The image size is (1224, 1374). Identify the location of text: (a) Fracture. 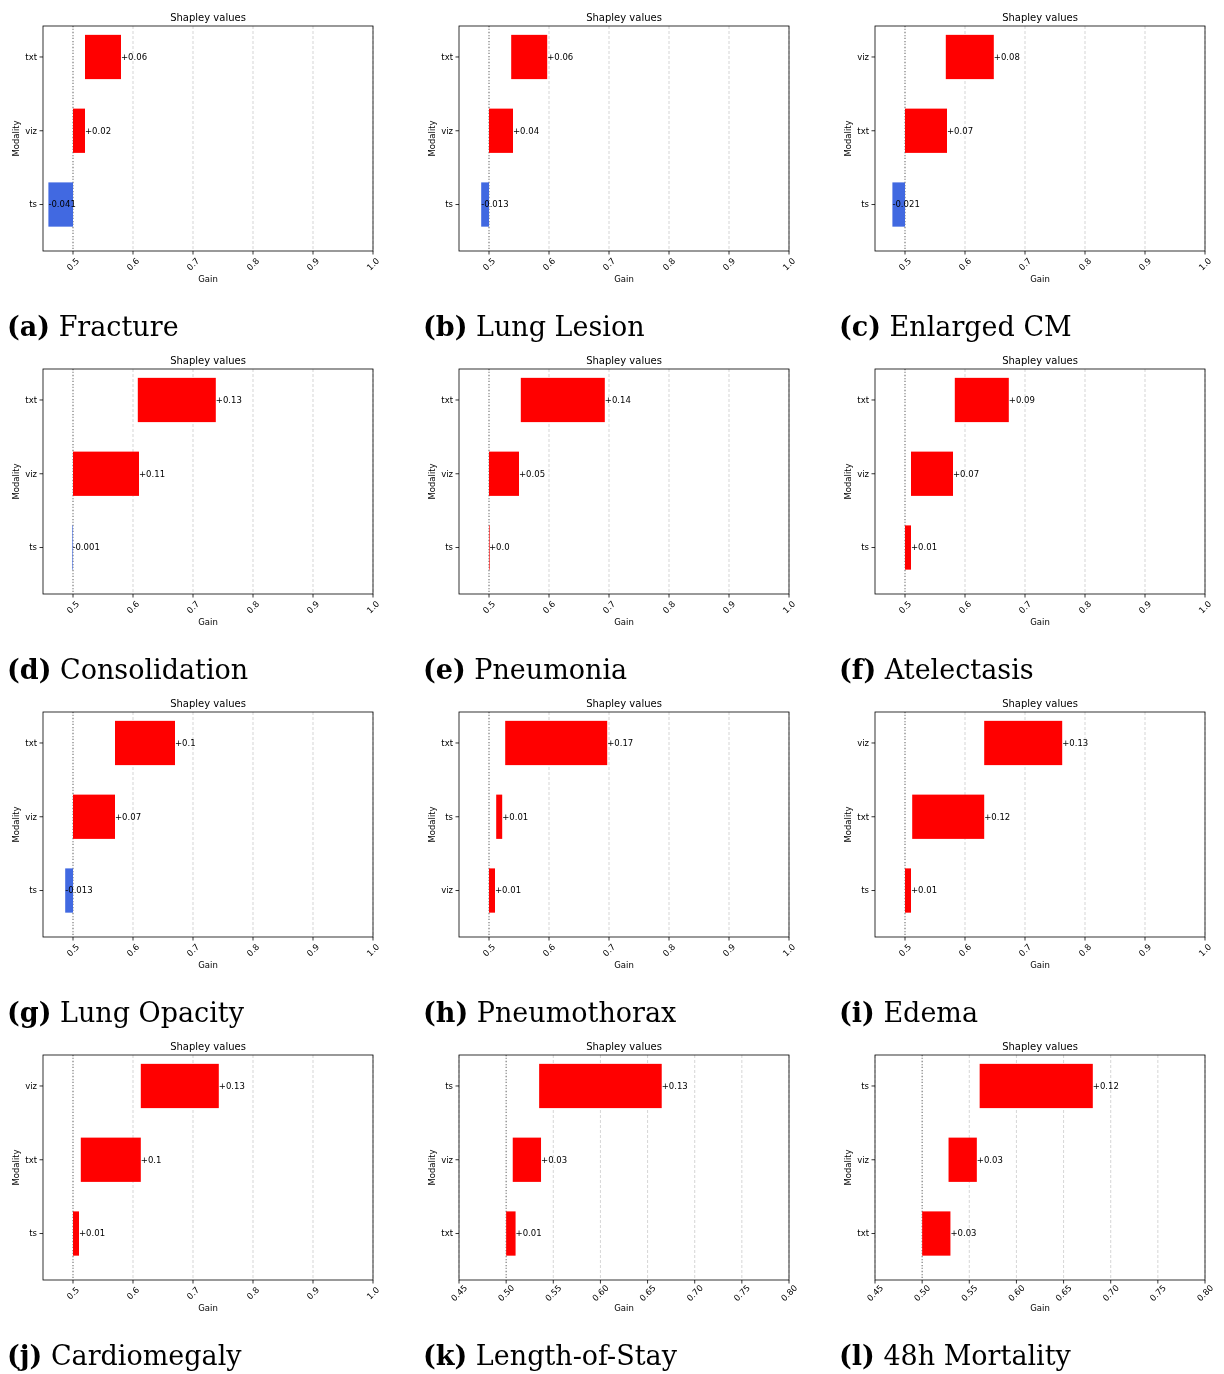
(93, 326).